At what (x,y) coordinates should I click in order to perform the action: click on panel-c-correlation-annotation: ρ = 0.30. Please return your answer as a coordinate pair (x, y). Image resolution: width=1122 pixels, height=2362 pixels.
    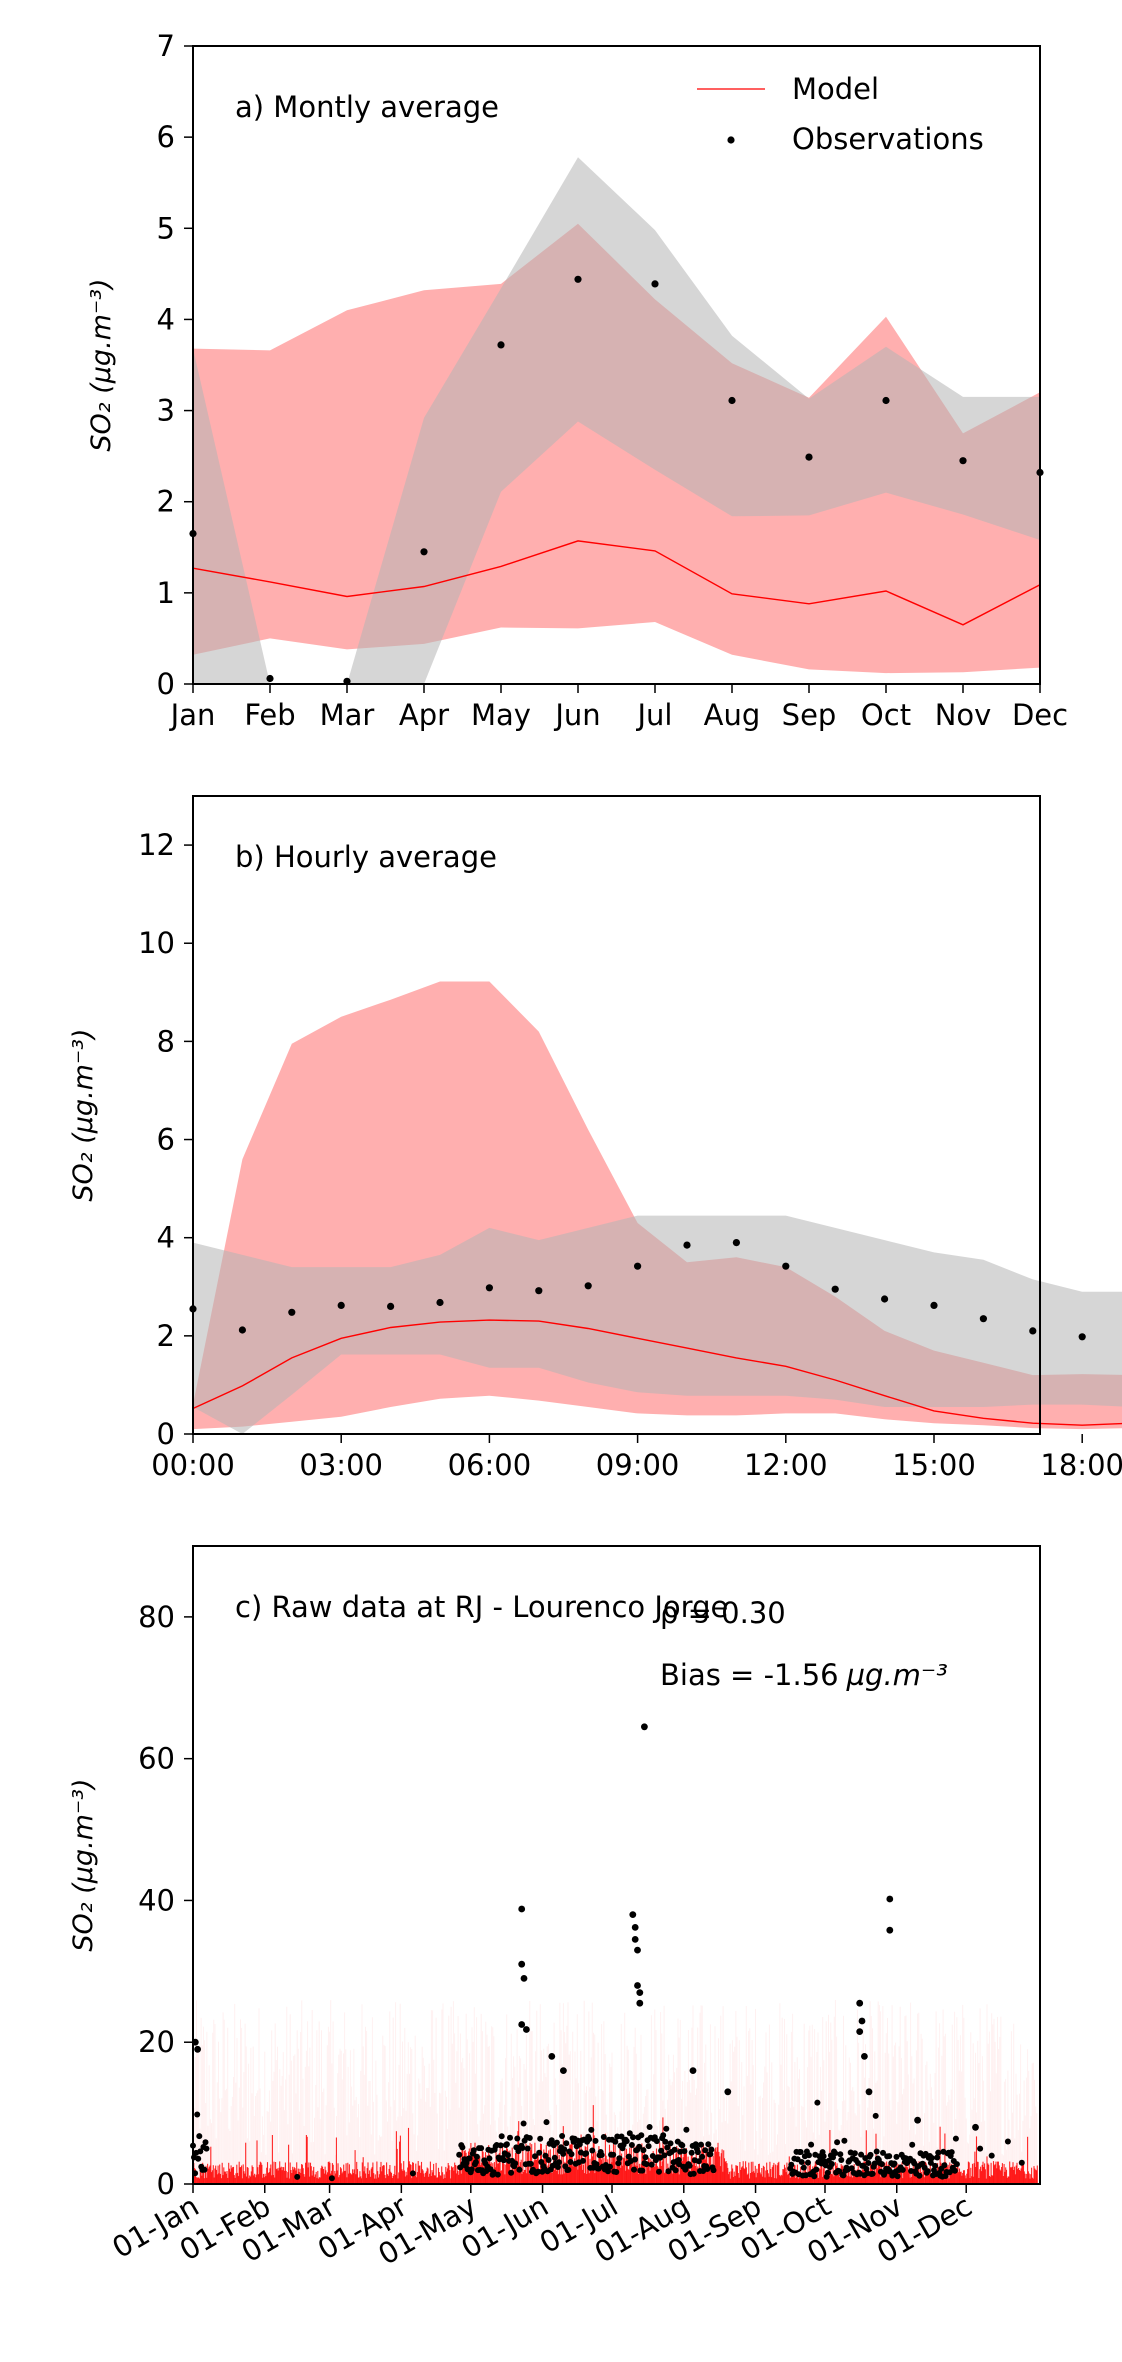
    Looking at the image, I should click on (723, 1613).